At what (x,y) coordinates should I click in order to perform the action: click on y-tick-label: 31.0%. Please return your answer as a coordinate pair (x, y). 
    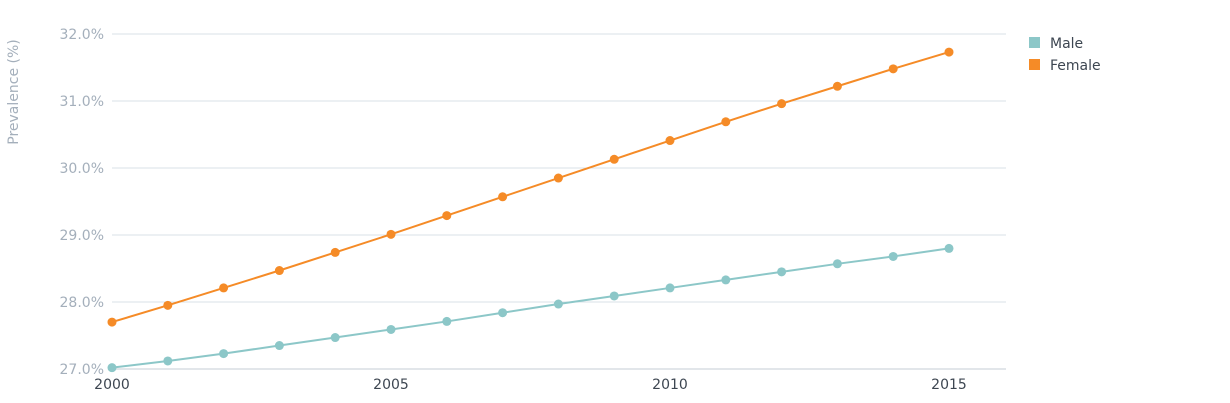
    Looking at the image, I should click on (82, 102).